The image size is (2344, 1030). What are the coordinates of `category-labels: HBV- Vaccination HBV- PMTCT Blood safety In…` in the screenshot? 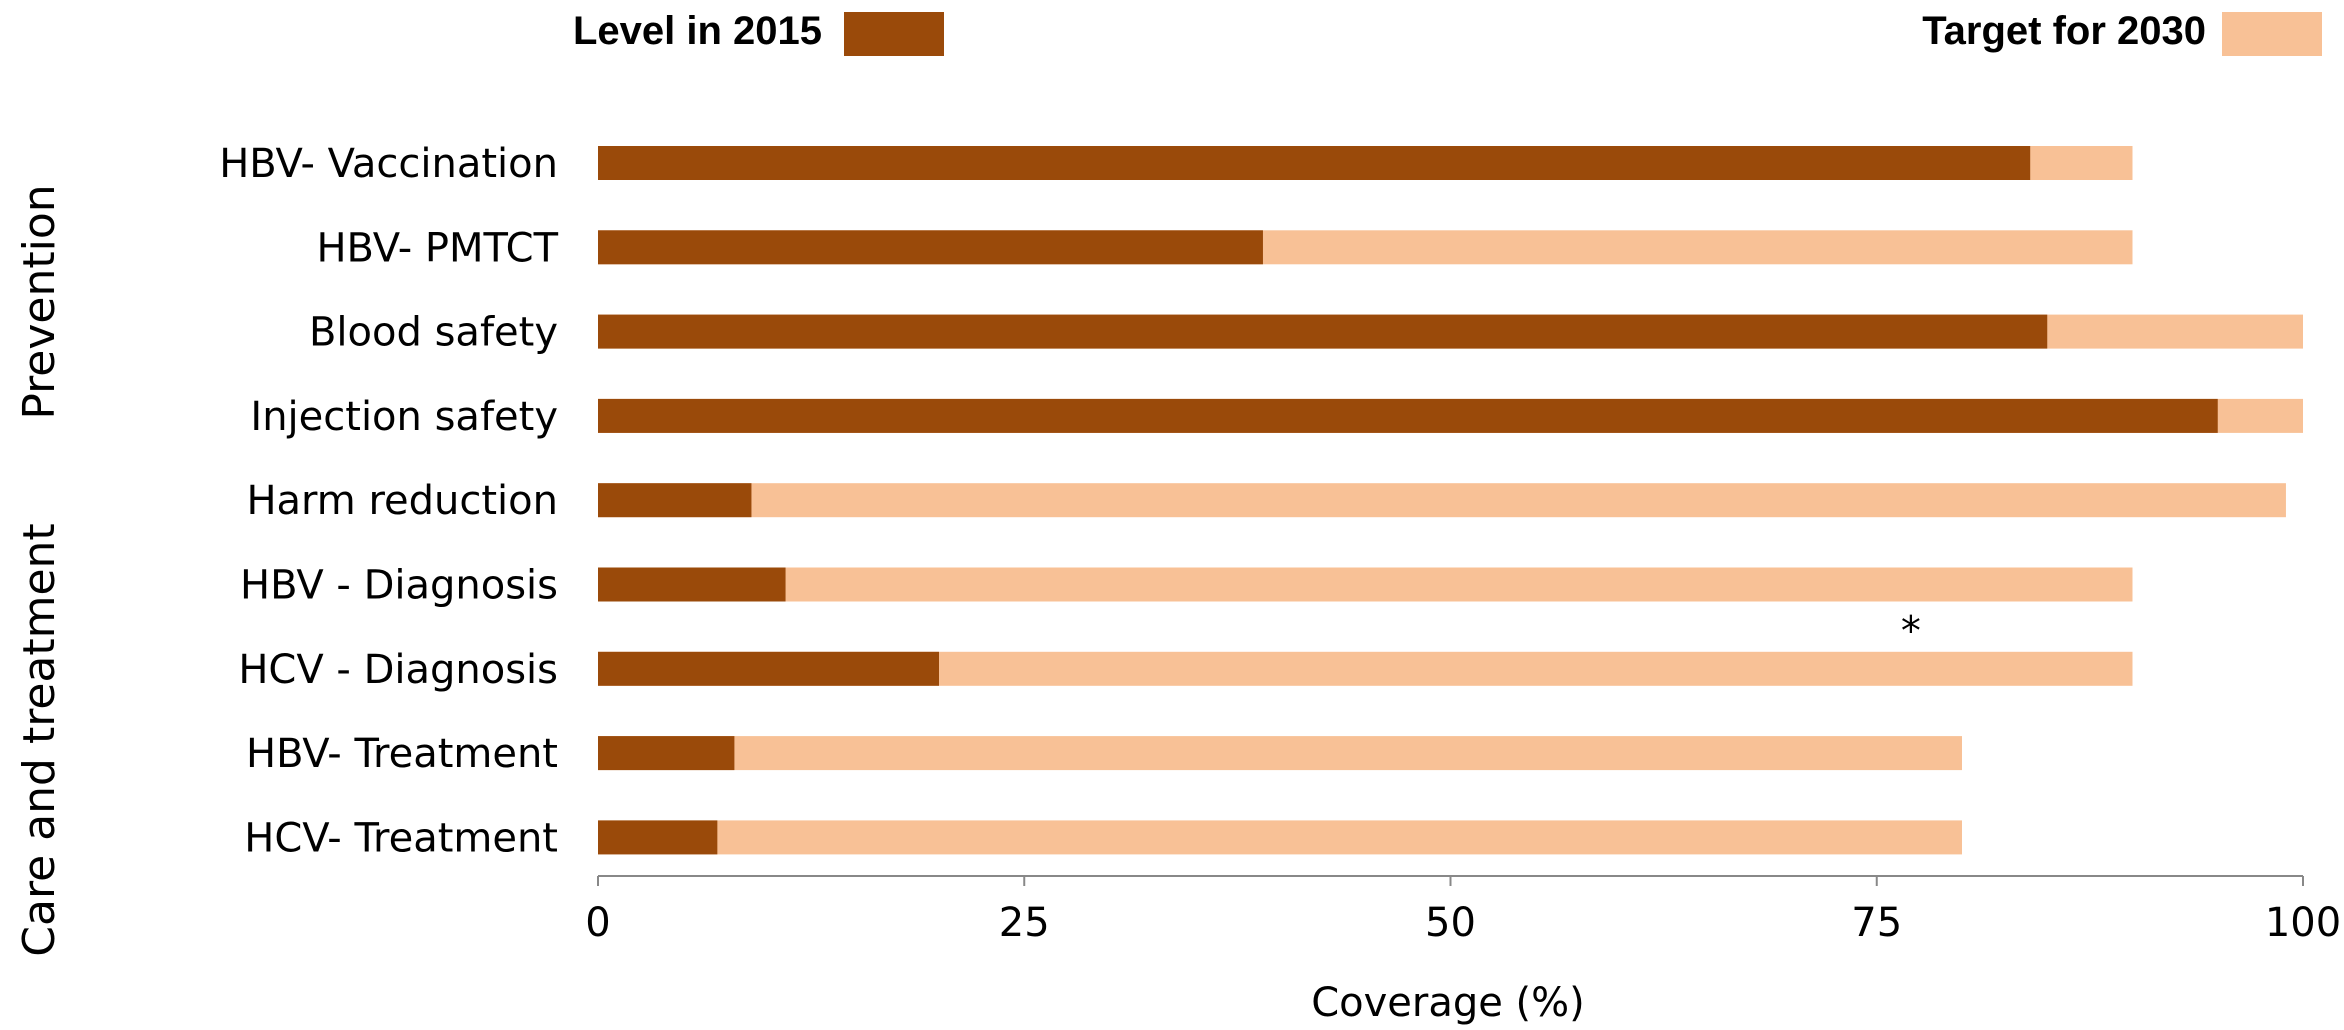 It's located at (388, 501).